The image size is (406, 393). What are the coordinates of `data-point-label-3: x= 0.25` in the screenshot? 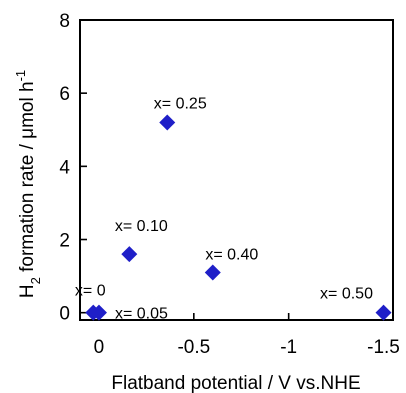 It's located at (180, 103).